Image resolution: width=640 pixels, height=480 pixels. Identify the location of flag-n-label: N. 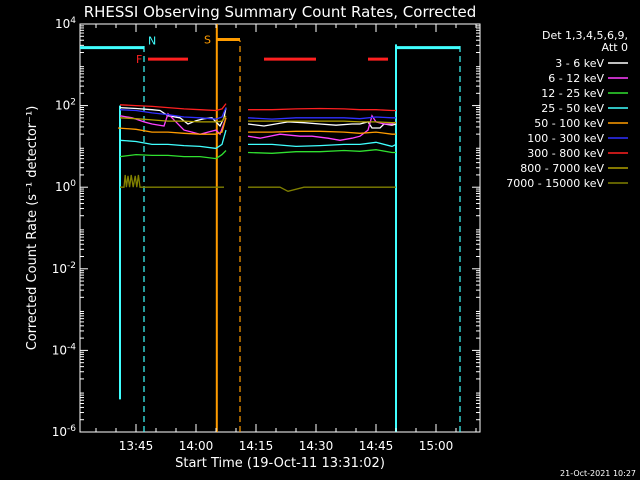
(152, 41).